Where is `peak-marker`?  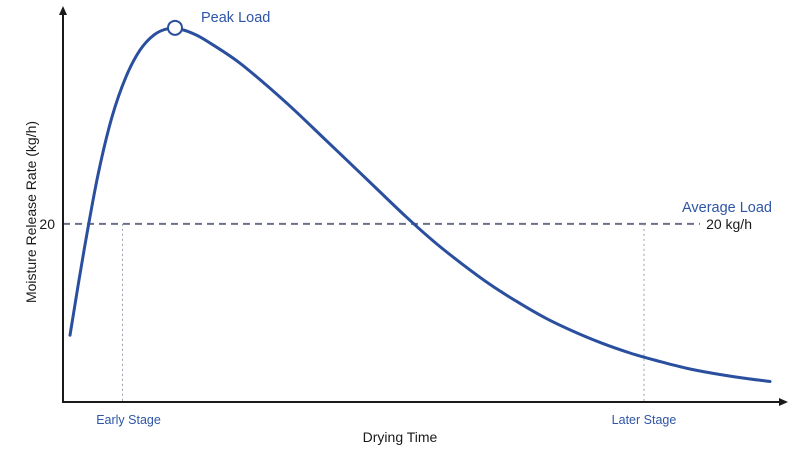
peak-marker is located at coordinates (175, 27).